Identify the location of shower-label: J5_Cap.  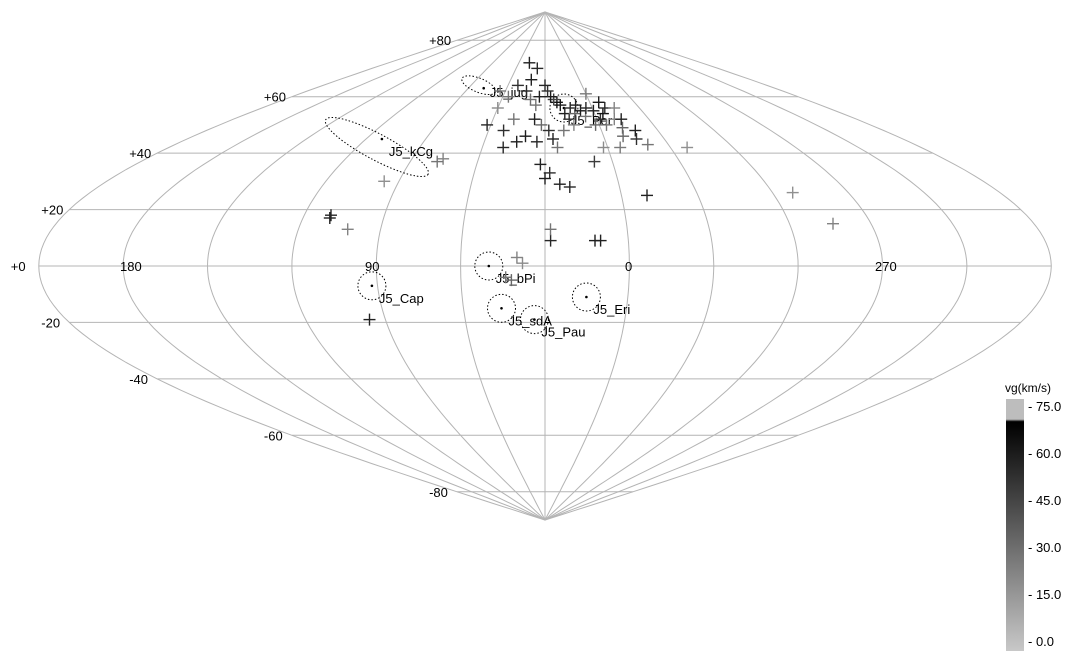
(401, 298).